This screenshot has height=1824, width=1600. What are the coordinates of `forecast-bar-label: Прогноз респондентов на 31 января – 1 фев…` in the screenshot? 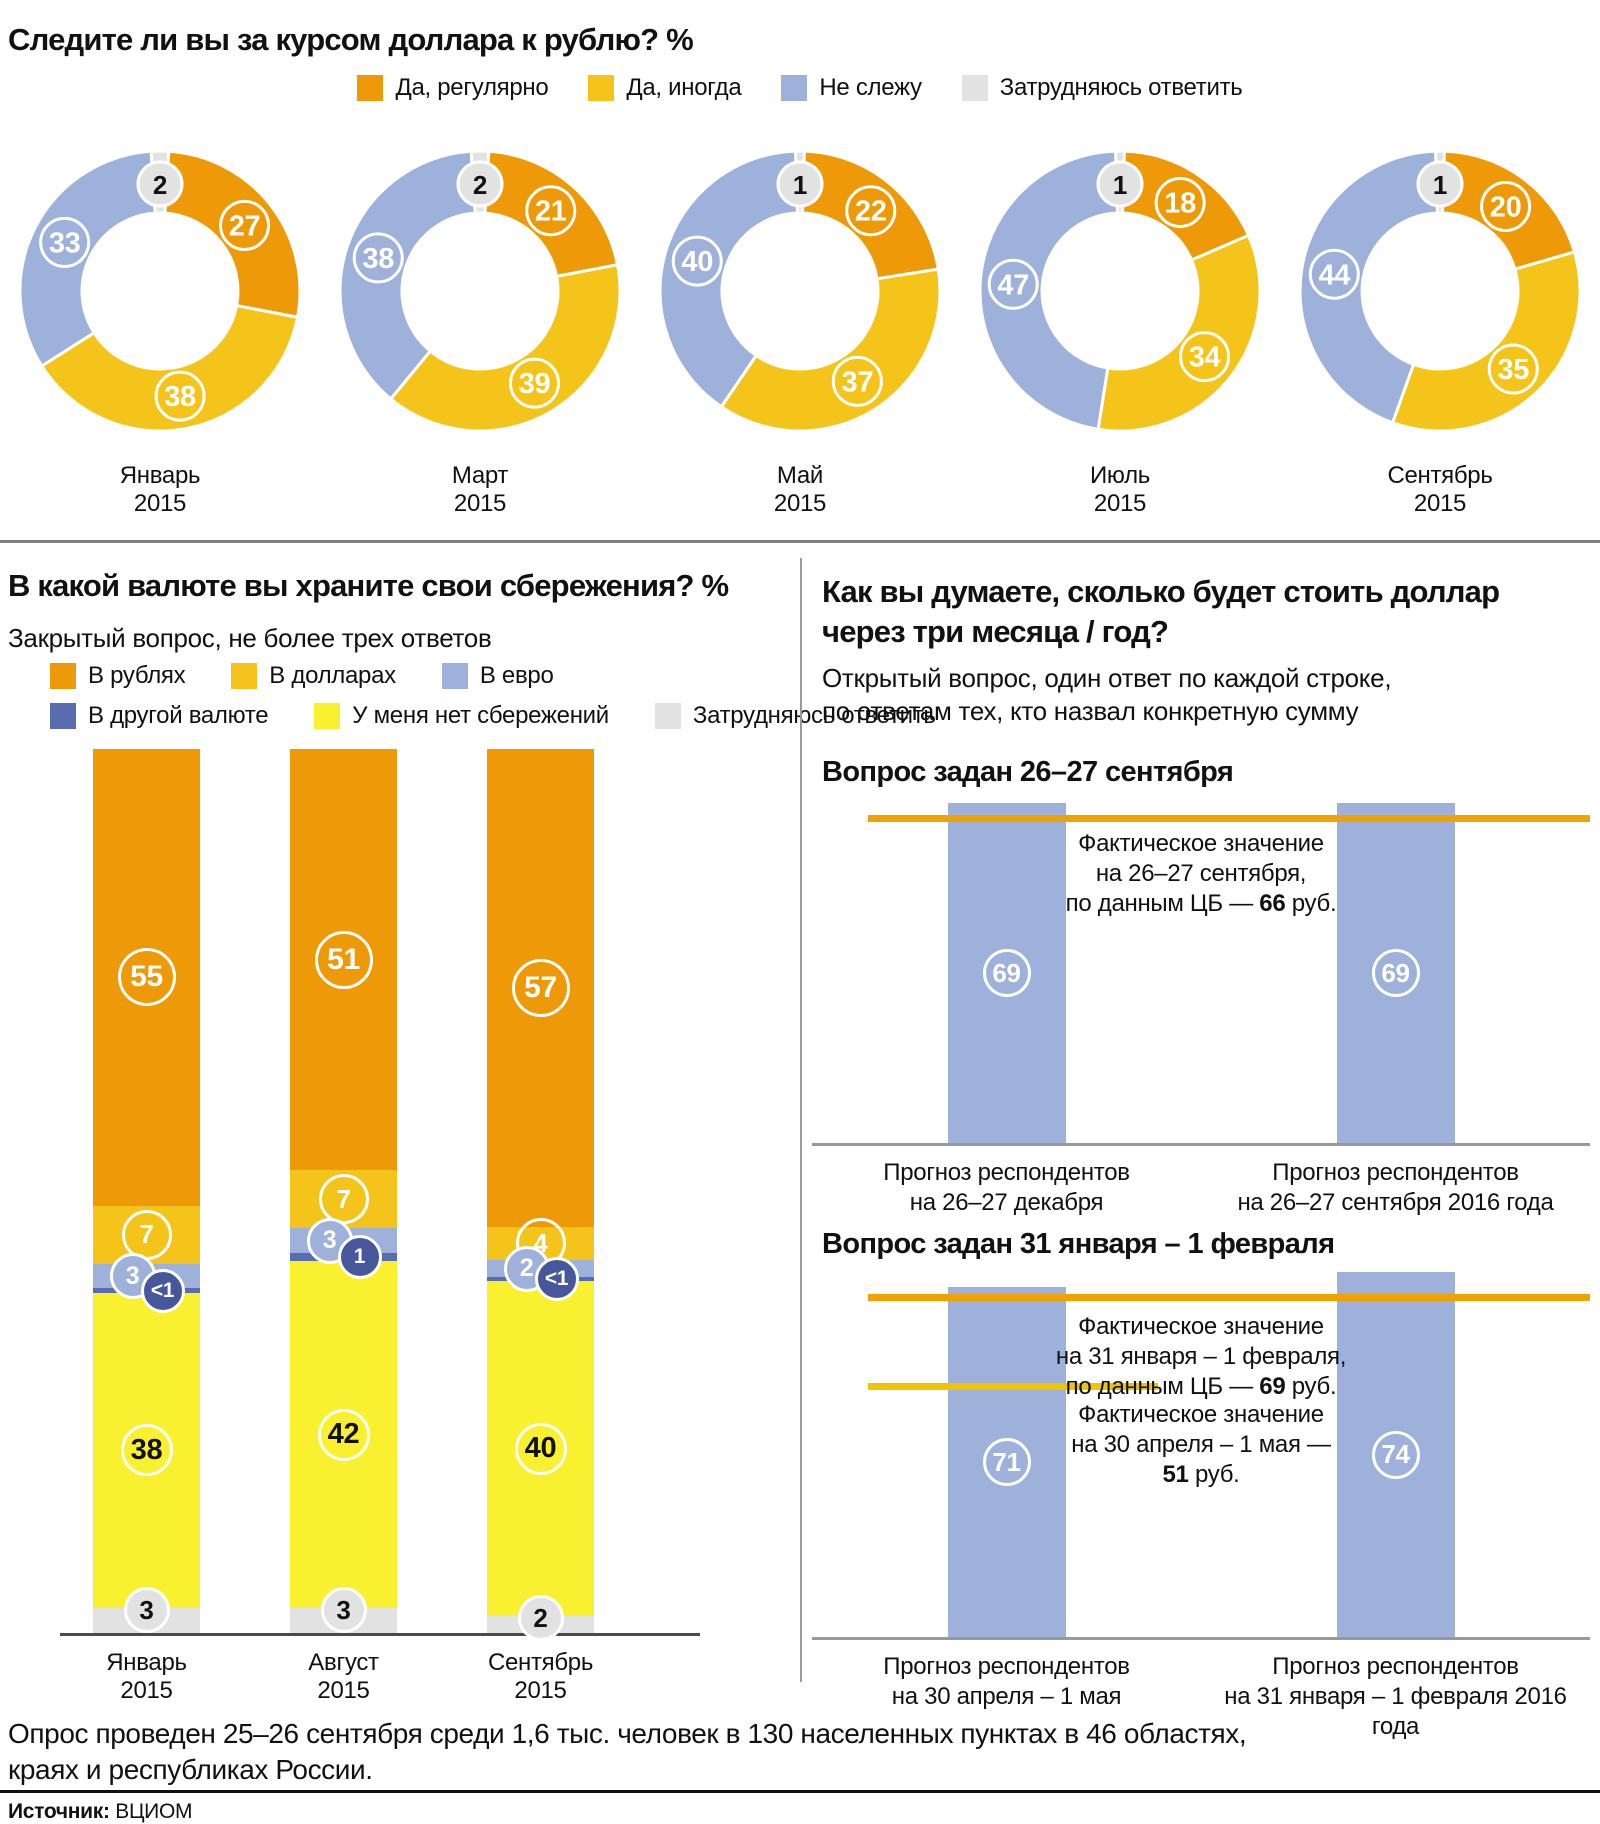 It's located at (1395, 1697).